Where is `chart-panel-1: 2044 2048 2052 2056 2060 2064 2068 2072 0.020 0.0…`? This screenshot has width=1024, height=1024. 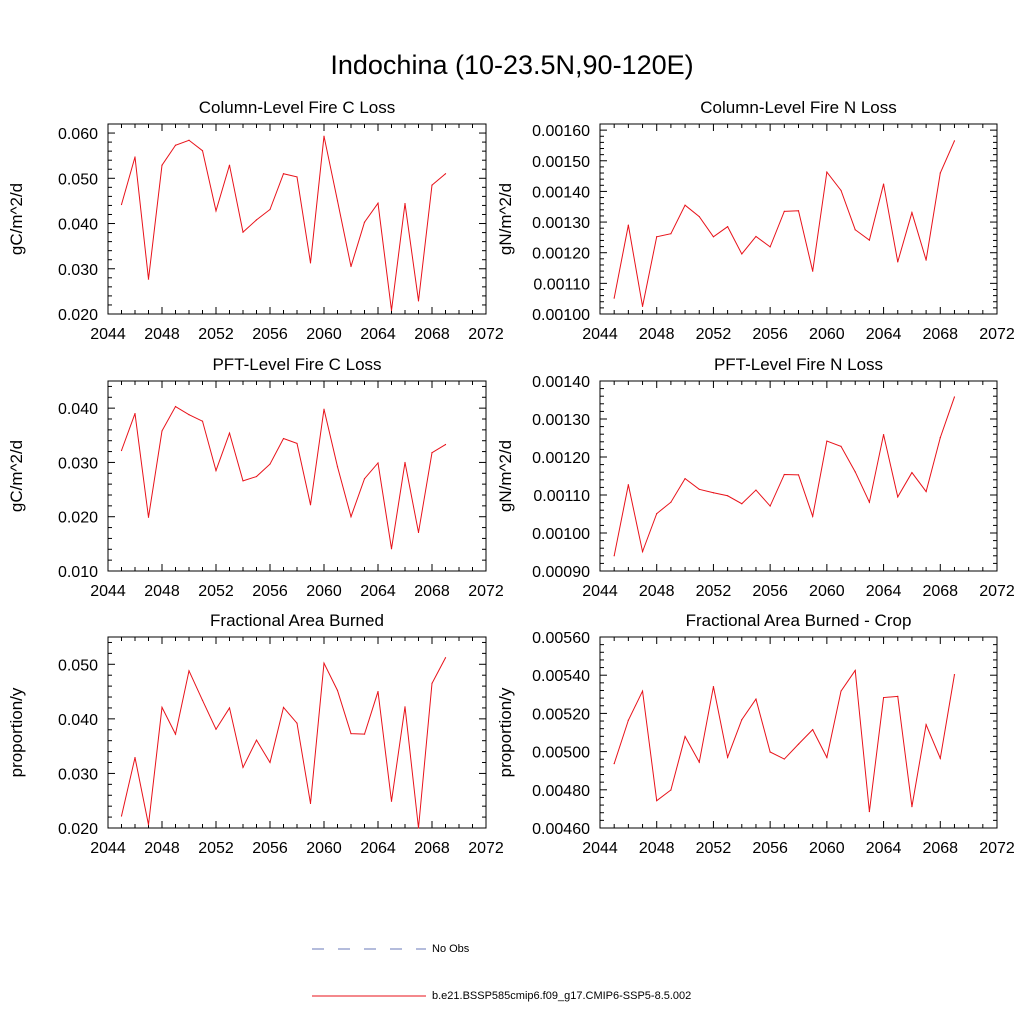
chart-panel-1: 2044 2048 2052 2056 2060 2064 2068 2072 0.020 0.0… is located at coordinates (255, 220).